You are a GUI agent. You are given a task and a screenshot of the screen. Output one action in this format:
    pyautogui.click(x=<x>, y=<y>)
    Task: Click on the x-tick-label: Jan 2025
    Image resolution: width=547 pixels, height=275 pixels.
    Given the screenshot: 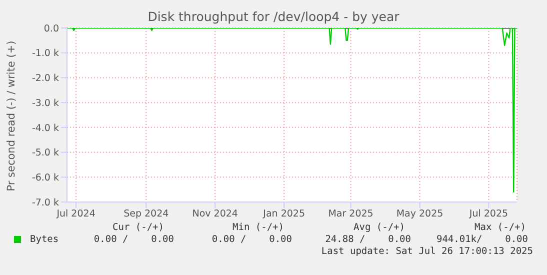 What is the action you would take?
    pyautogui.click(x=284, y=214)
    